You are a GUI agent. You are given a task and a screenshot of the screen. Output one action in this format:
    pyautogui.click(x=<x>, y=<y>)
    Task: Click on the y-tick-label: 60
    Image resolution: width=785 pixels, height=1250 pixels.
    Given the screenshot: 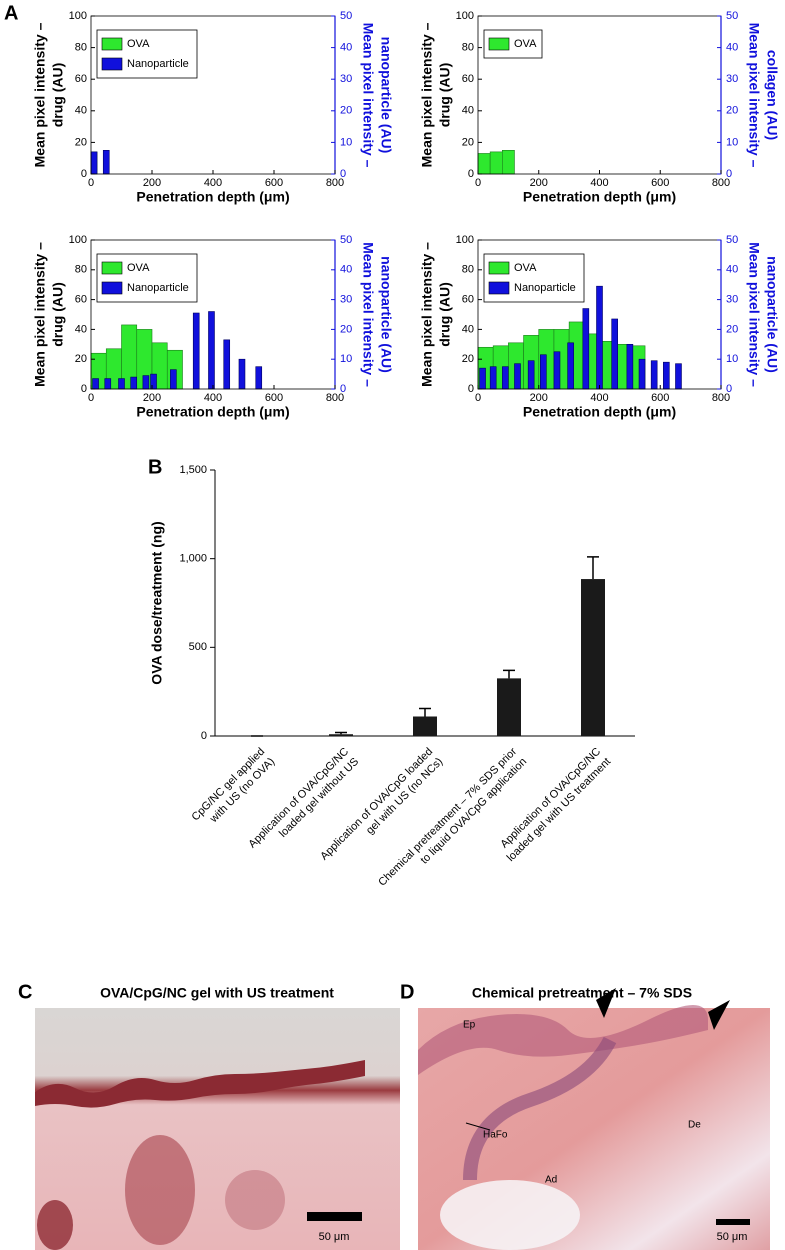 What is the action you would take?
    pyautogui.click(x=81, y=300)
    